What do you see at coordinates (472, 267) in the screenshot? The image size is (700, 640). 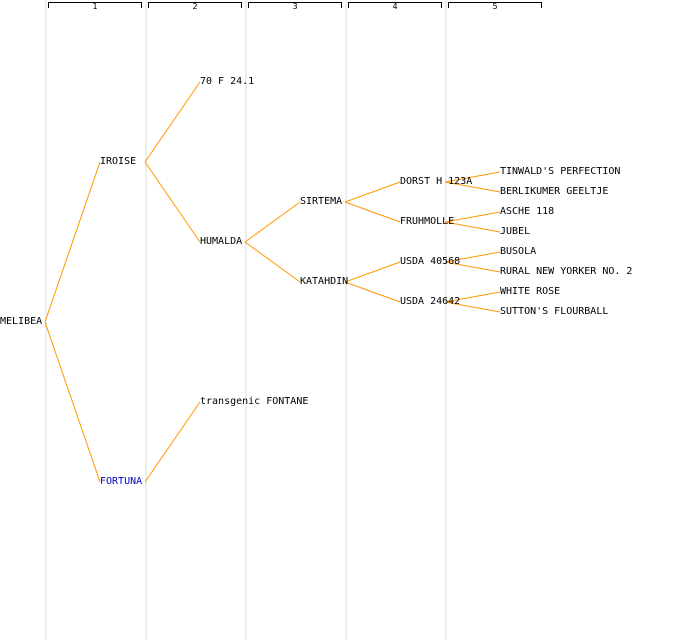 I see `edge-usda40568-rural` at bounding box center [472, 267].